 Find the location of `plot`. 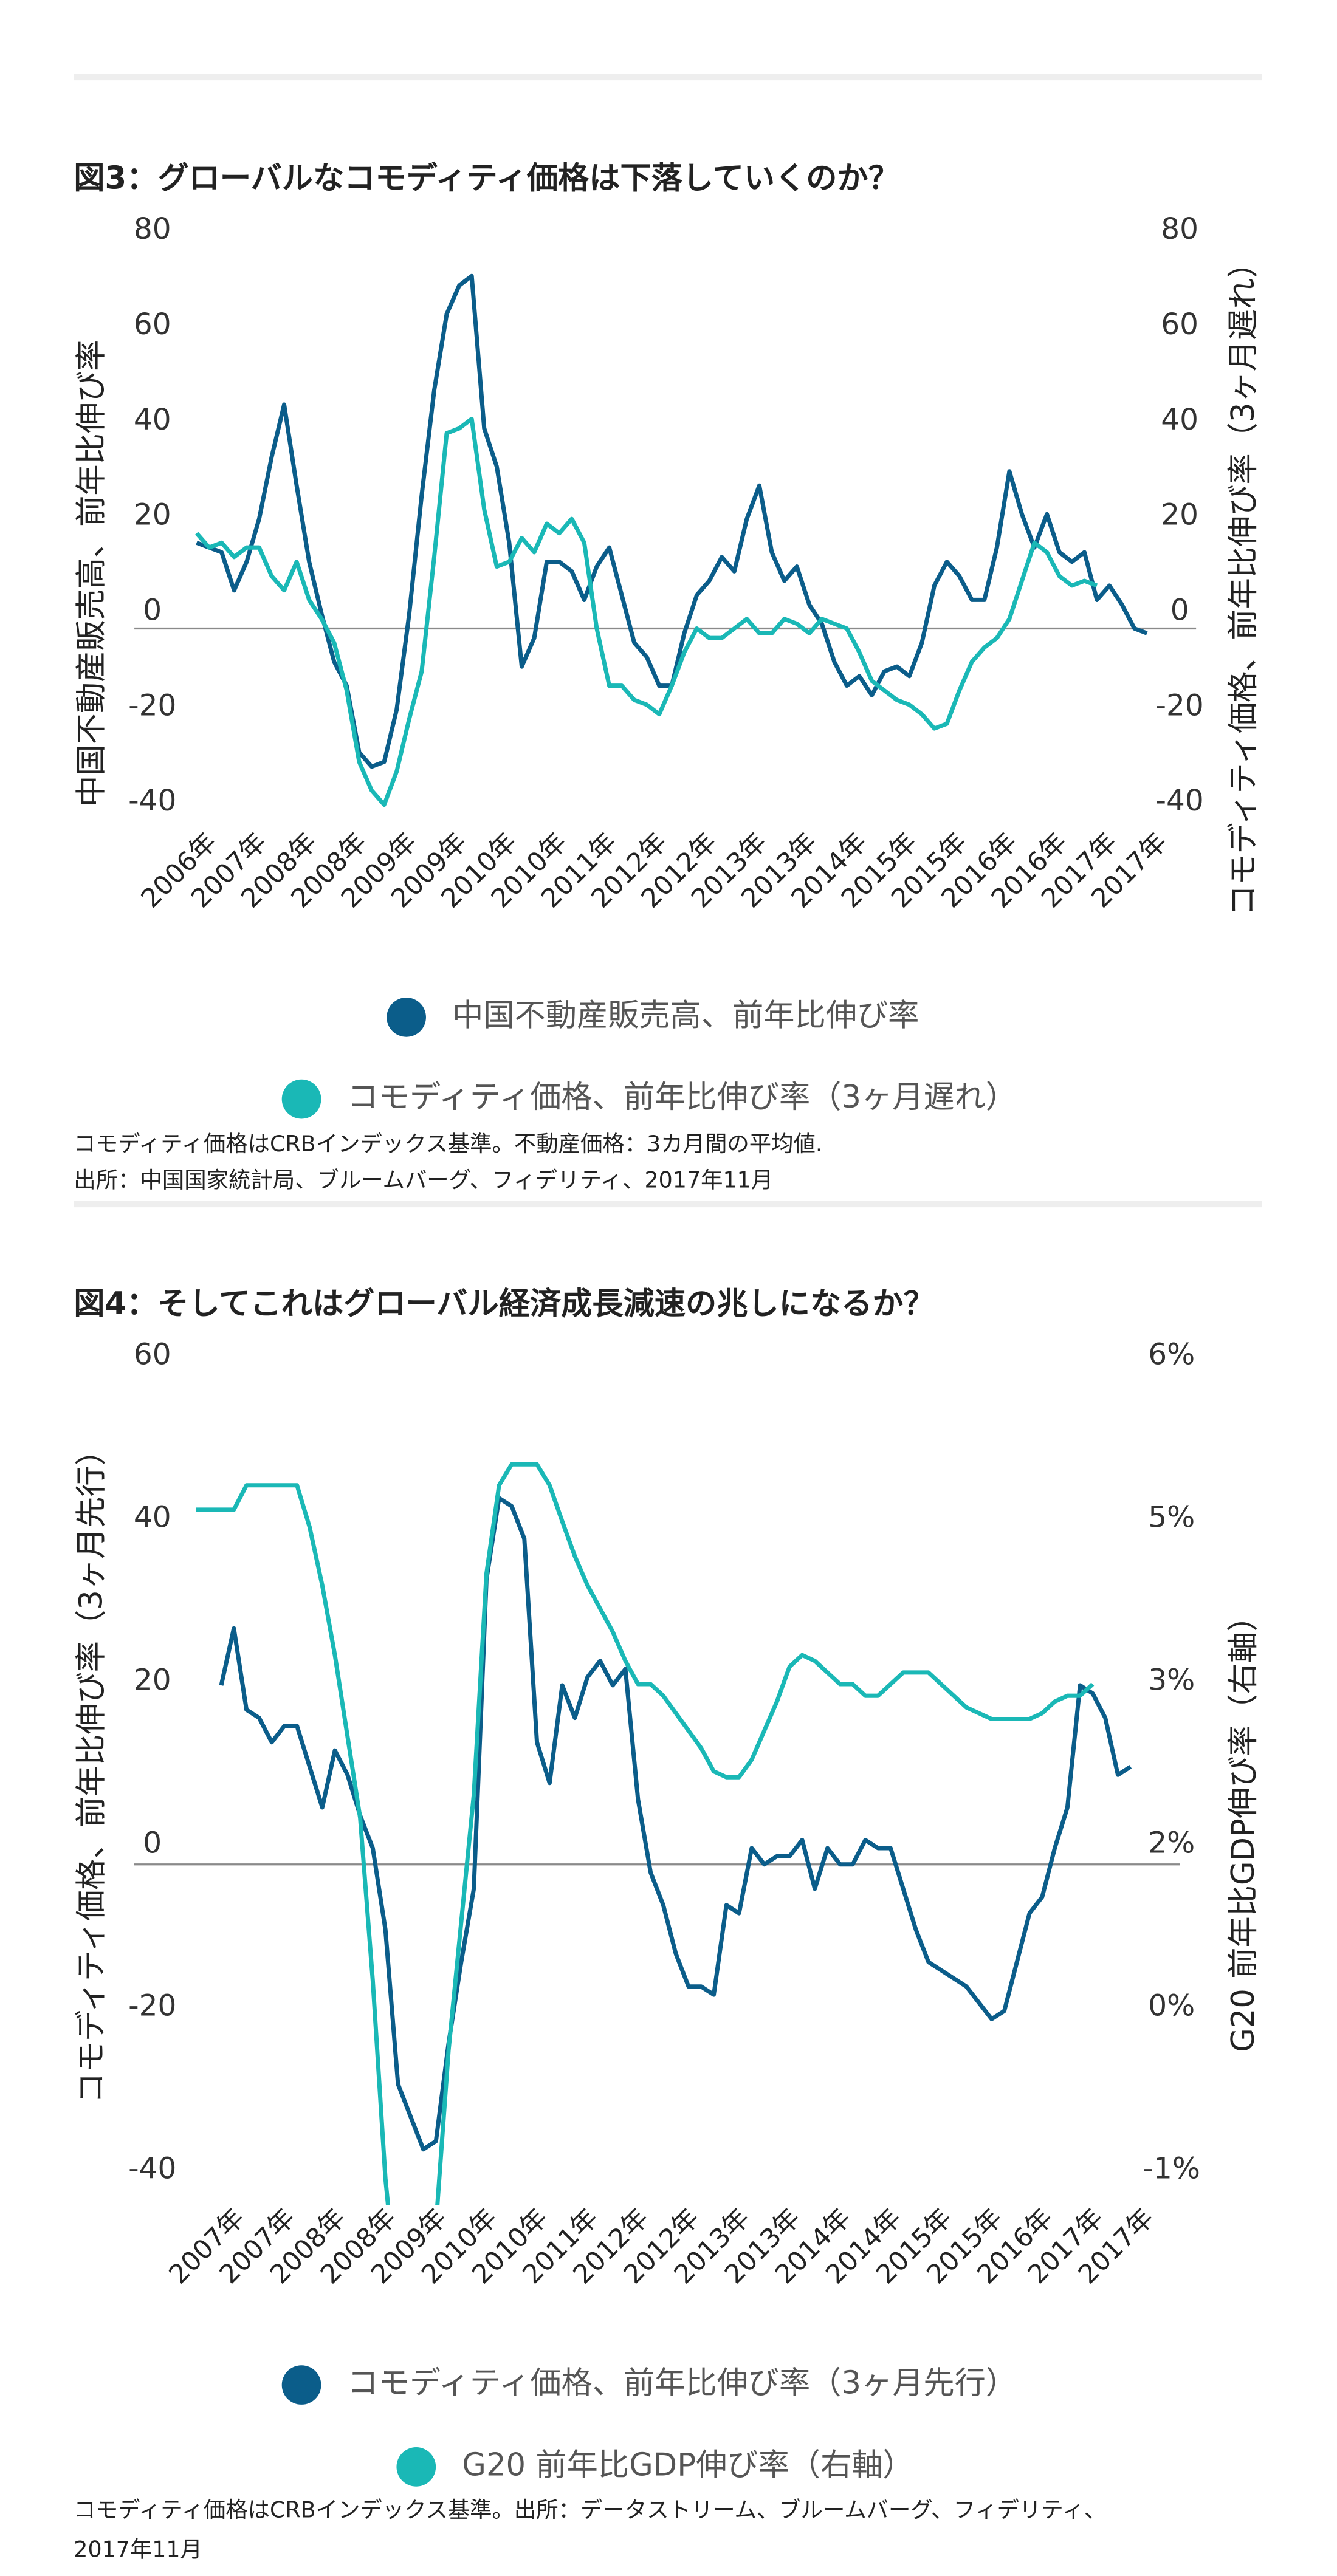

plot is located at coordinates (671, 540).